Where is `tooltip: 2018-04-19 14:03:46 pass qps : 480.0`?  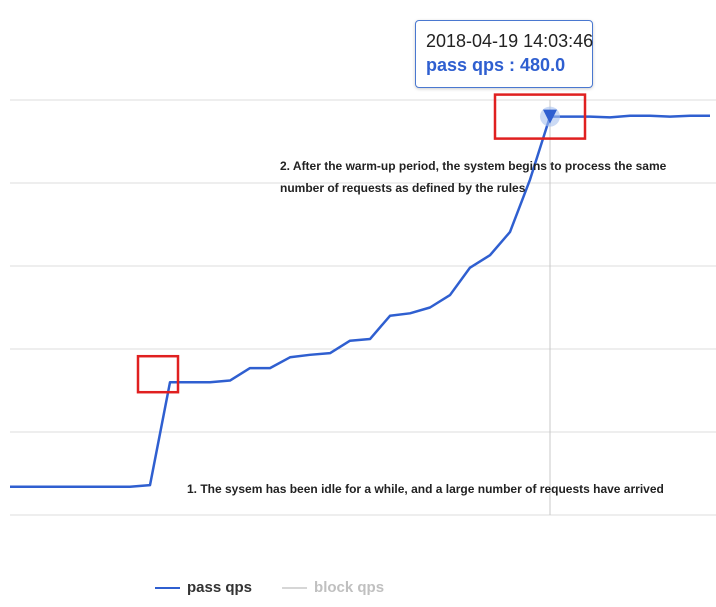
tooltip: 2018-04-19 14:03:46 pass qps : 480.0 is located at coordinates (504, 54).